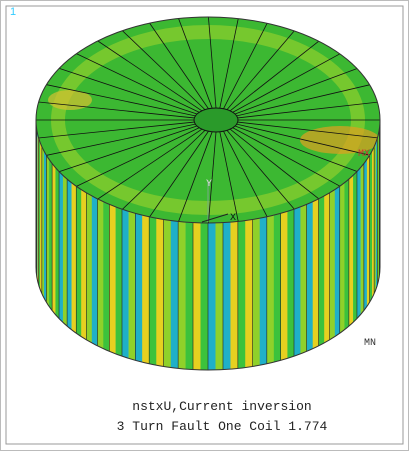 The image size is (409, 451). What do you see at coordinates (370, 343) in the screenshot?
I see `min-label: MN` at bounding box center [370, 343].